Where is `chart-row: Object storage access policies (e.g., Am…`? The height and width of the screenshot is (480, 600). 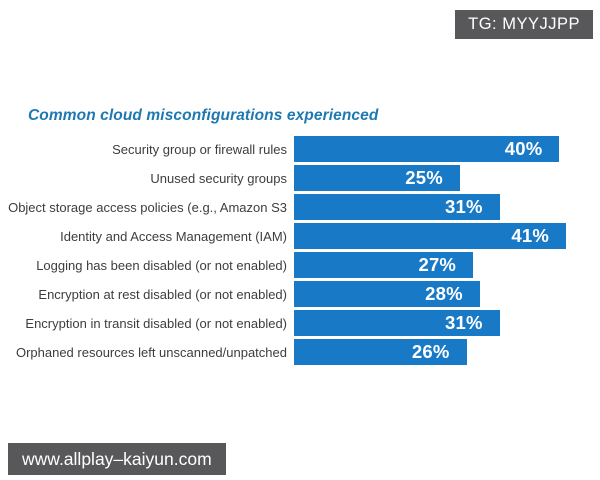
chart-row: Object storage access policies (e.g., Am… is located at coordinates (300, 207).